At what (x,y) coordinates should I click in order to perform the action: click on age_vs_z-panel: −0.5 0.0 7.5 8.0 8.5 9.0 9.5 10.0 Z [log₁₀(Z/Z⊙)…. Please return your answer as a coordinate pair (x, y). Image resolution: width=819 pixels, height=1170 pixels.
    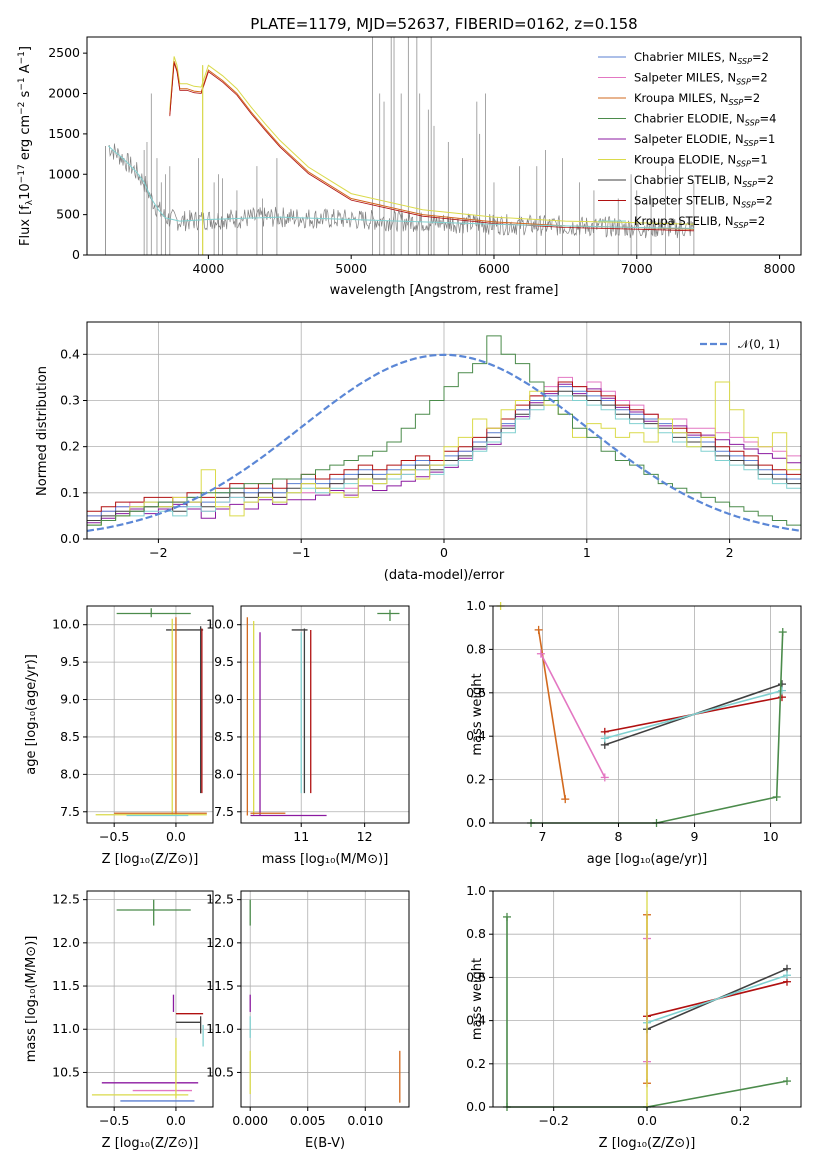
    Looking at the image, I should click on (119, 736).